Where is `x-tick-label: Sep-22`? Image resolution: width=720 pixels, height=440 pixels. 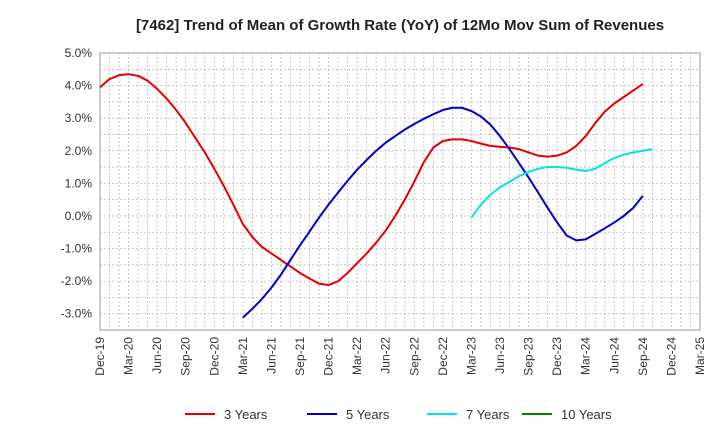 x-tick-label: Sep-22 is located at coordinates (414, 356).